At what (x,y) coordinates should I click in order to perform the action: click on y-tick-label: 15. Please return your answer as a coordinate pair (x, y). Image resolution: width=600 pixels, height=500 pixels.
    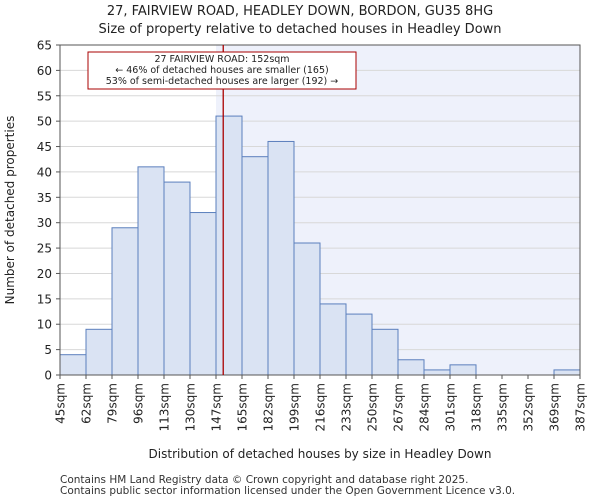
    Looking at the image, I should click on (44, 299).